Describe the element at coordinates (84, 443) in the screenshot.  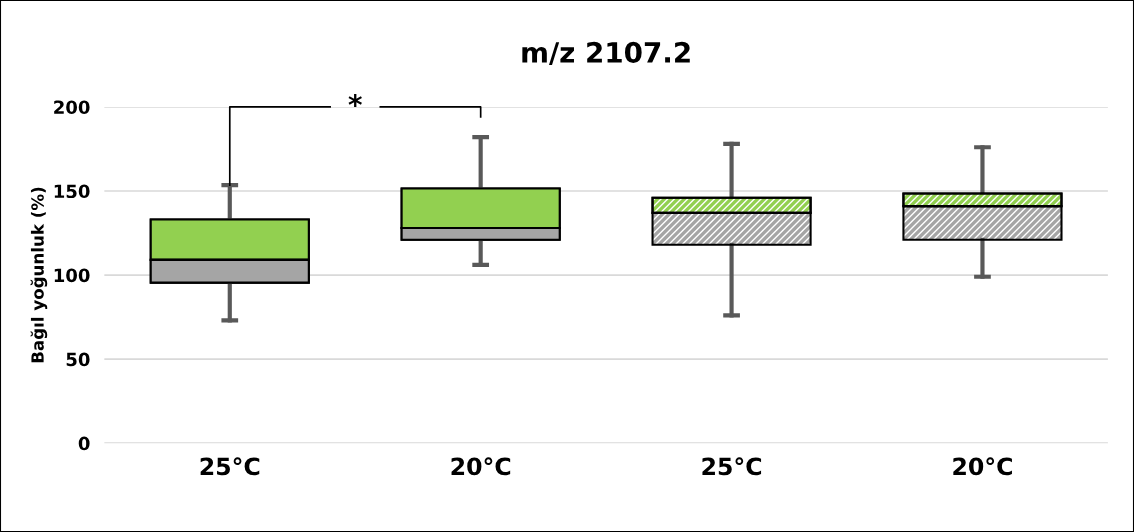
I see `y-tick-label: 0` at that location.